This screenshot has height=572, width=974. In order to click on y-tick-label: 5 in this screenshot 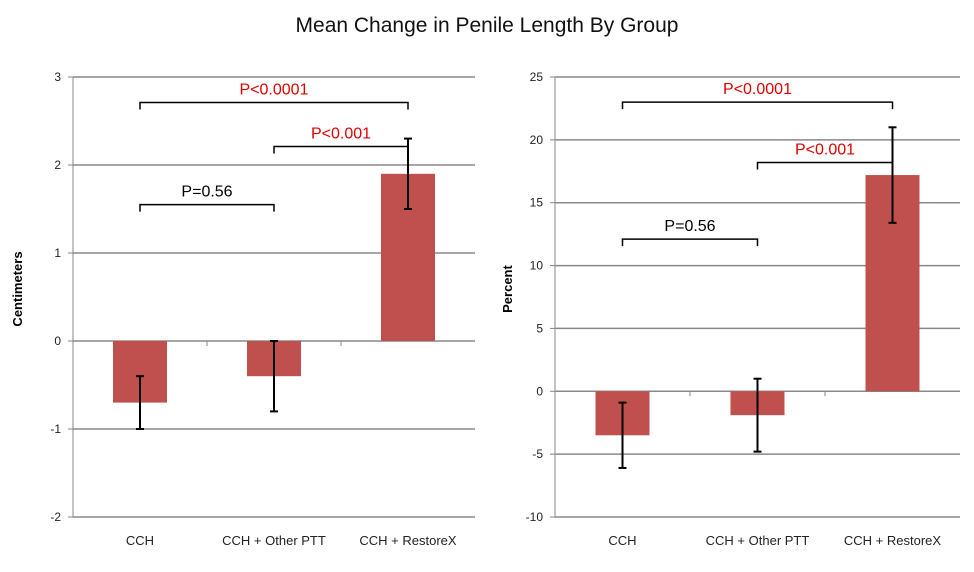, I will do `click(539, 328)`.